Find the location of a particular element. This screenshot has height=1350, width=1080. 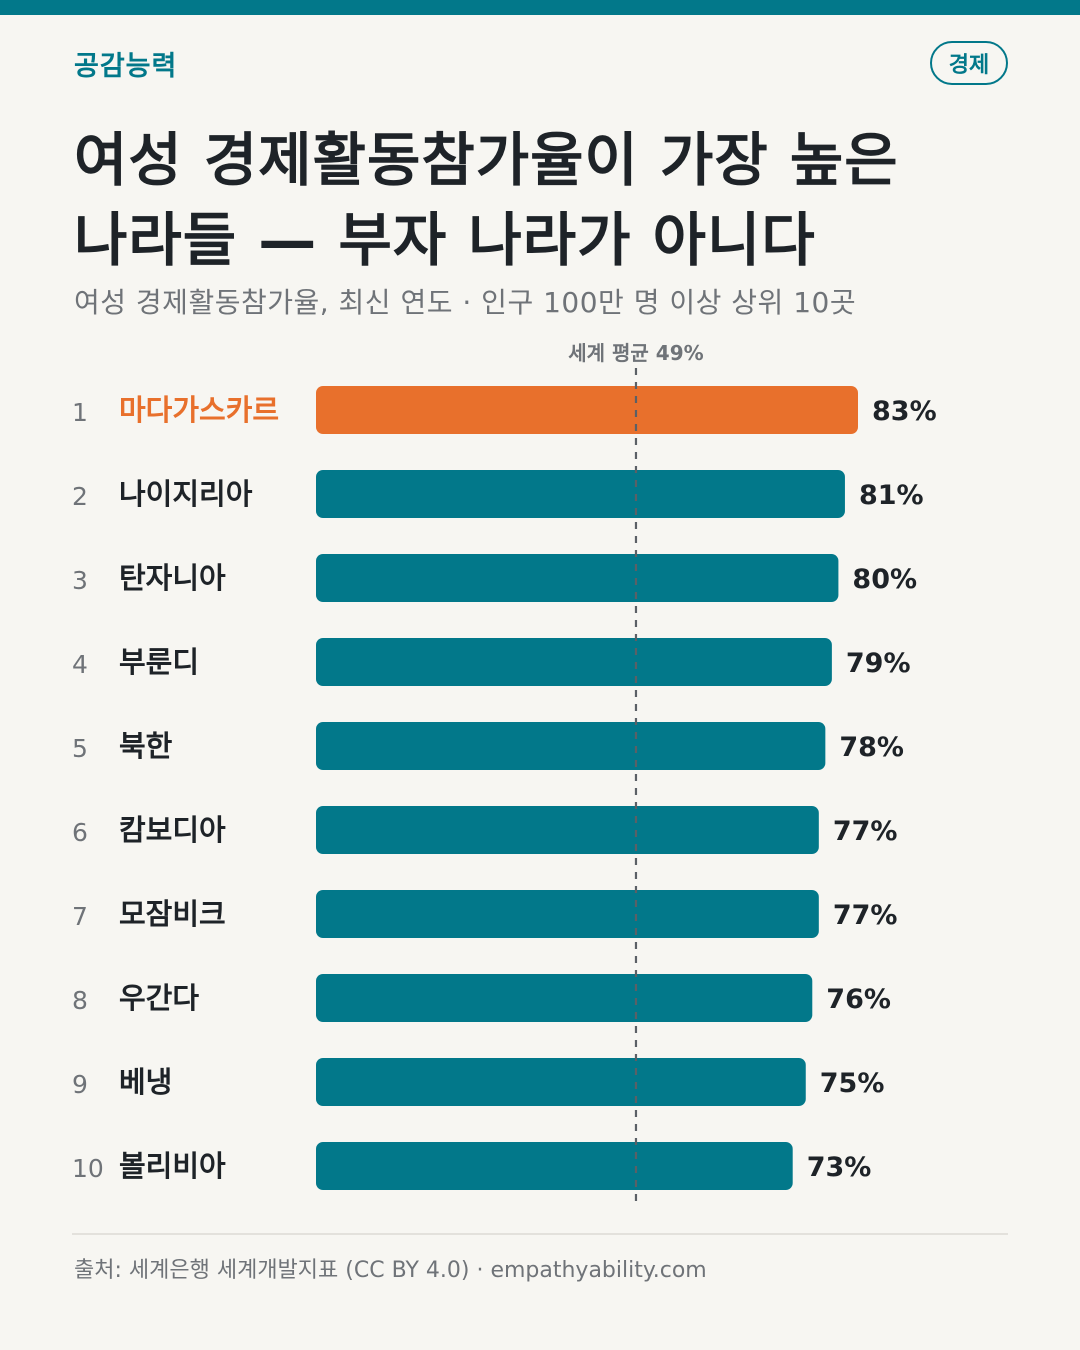

rank-number: 4 is located at coordinates (80, 664).